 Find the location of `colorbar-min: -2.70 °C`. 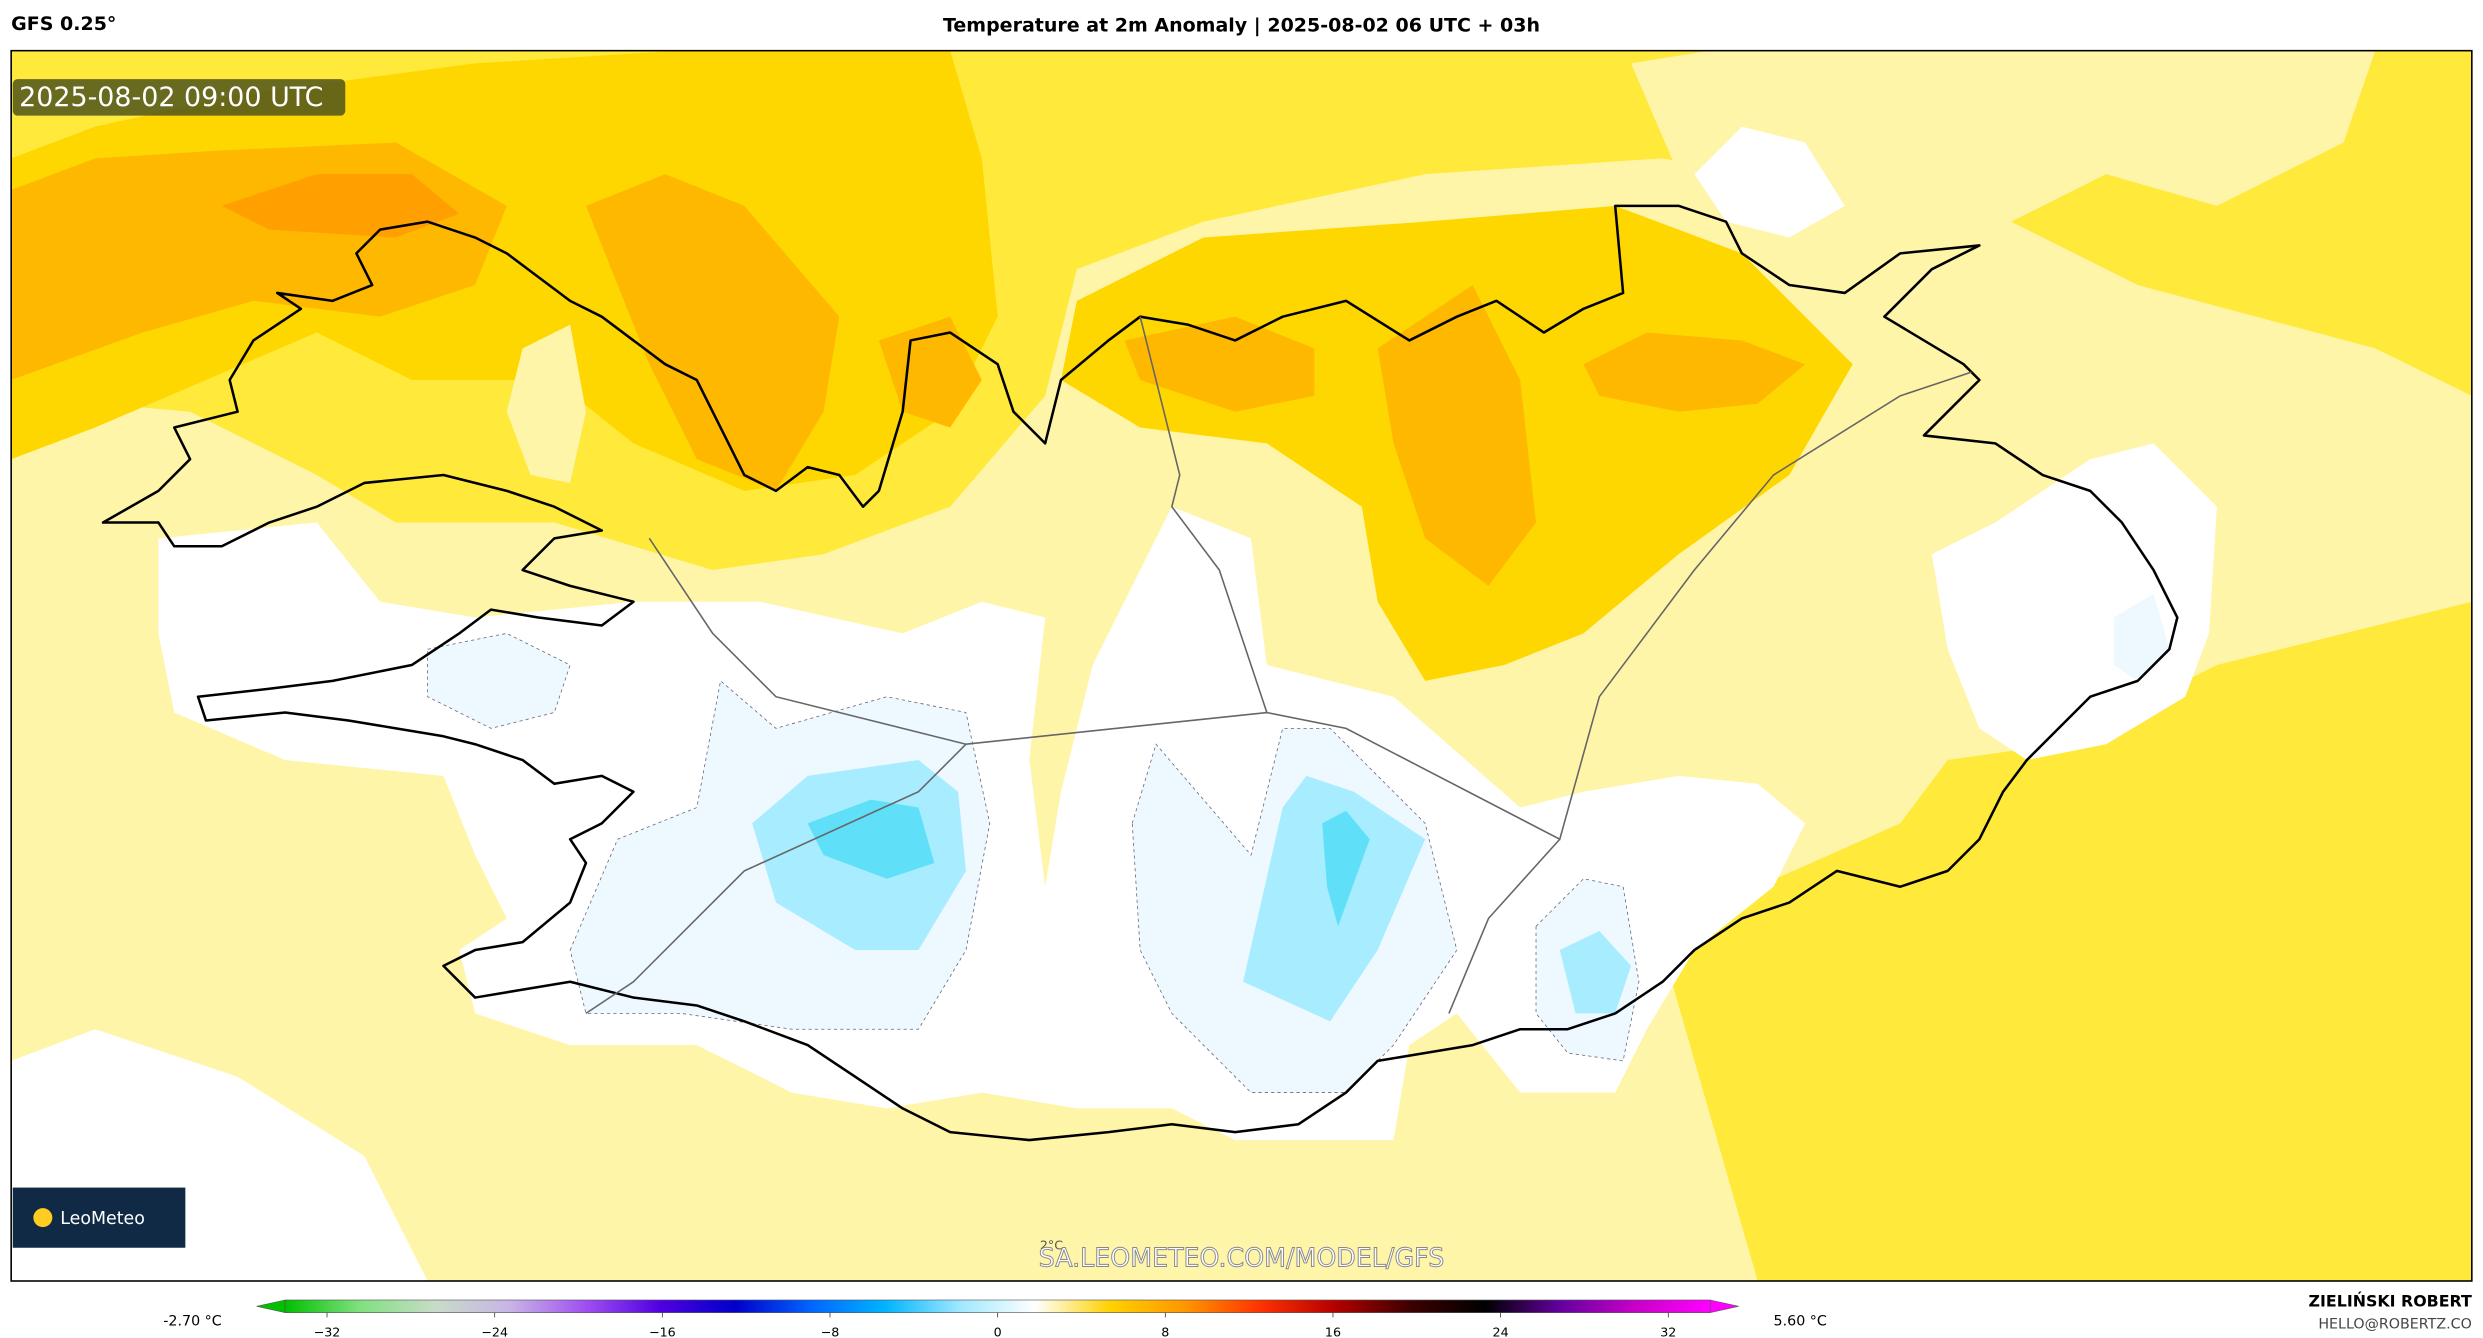

colorbar-min: -2.70 °C is located at coordinates (192, 1321).